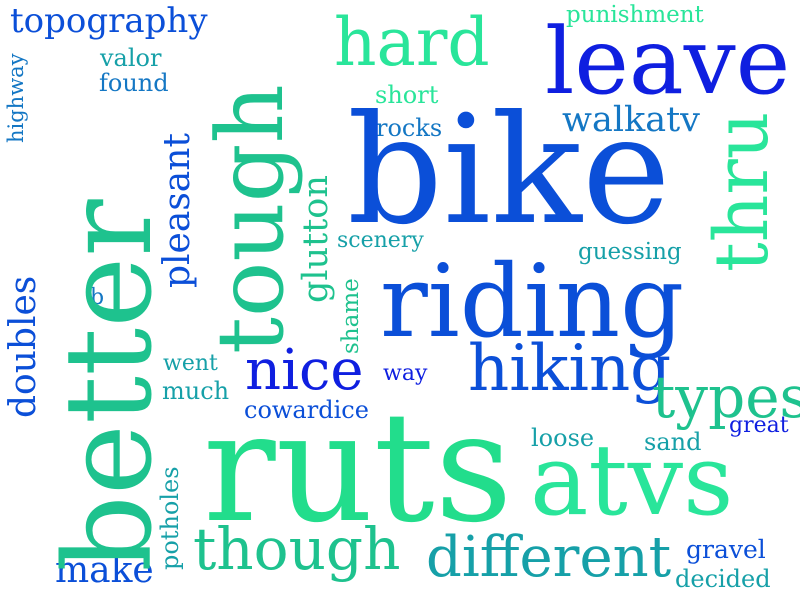 The height and width of the screenshot is (600, 800). What do you see at coordinates (23, 346) in the screenshot?
I see `word-doubles: doubles` at bounding box center [23, 346].